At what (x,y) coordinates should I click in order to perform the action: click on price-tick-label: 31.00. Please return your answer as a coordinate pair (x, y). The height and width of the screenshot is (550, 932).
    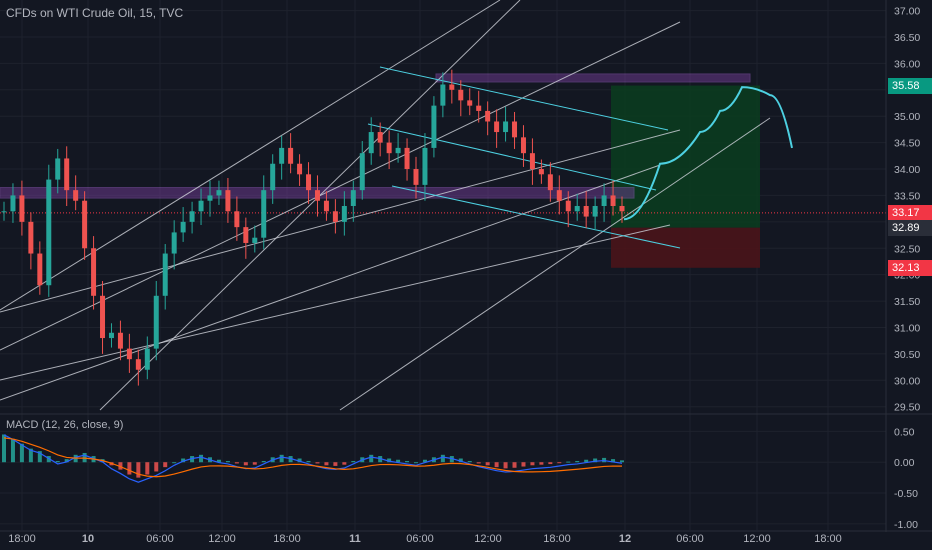
    Looking at the image, I should click on (907, 328).